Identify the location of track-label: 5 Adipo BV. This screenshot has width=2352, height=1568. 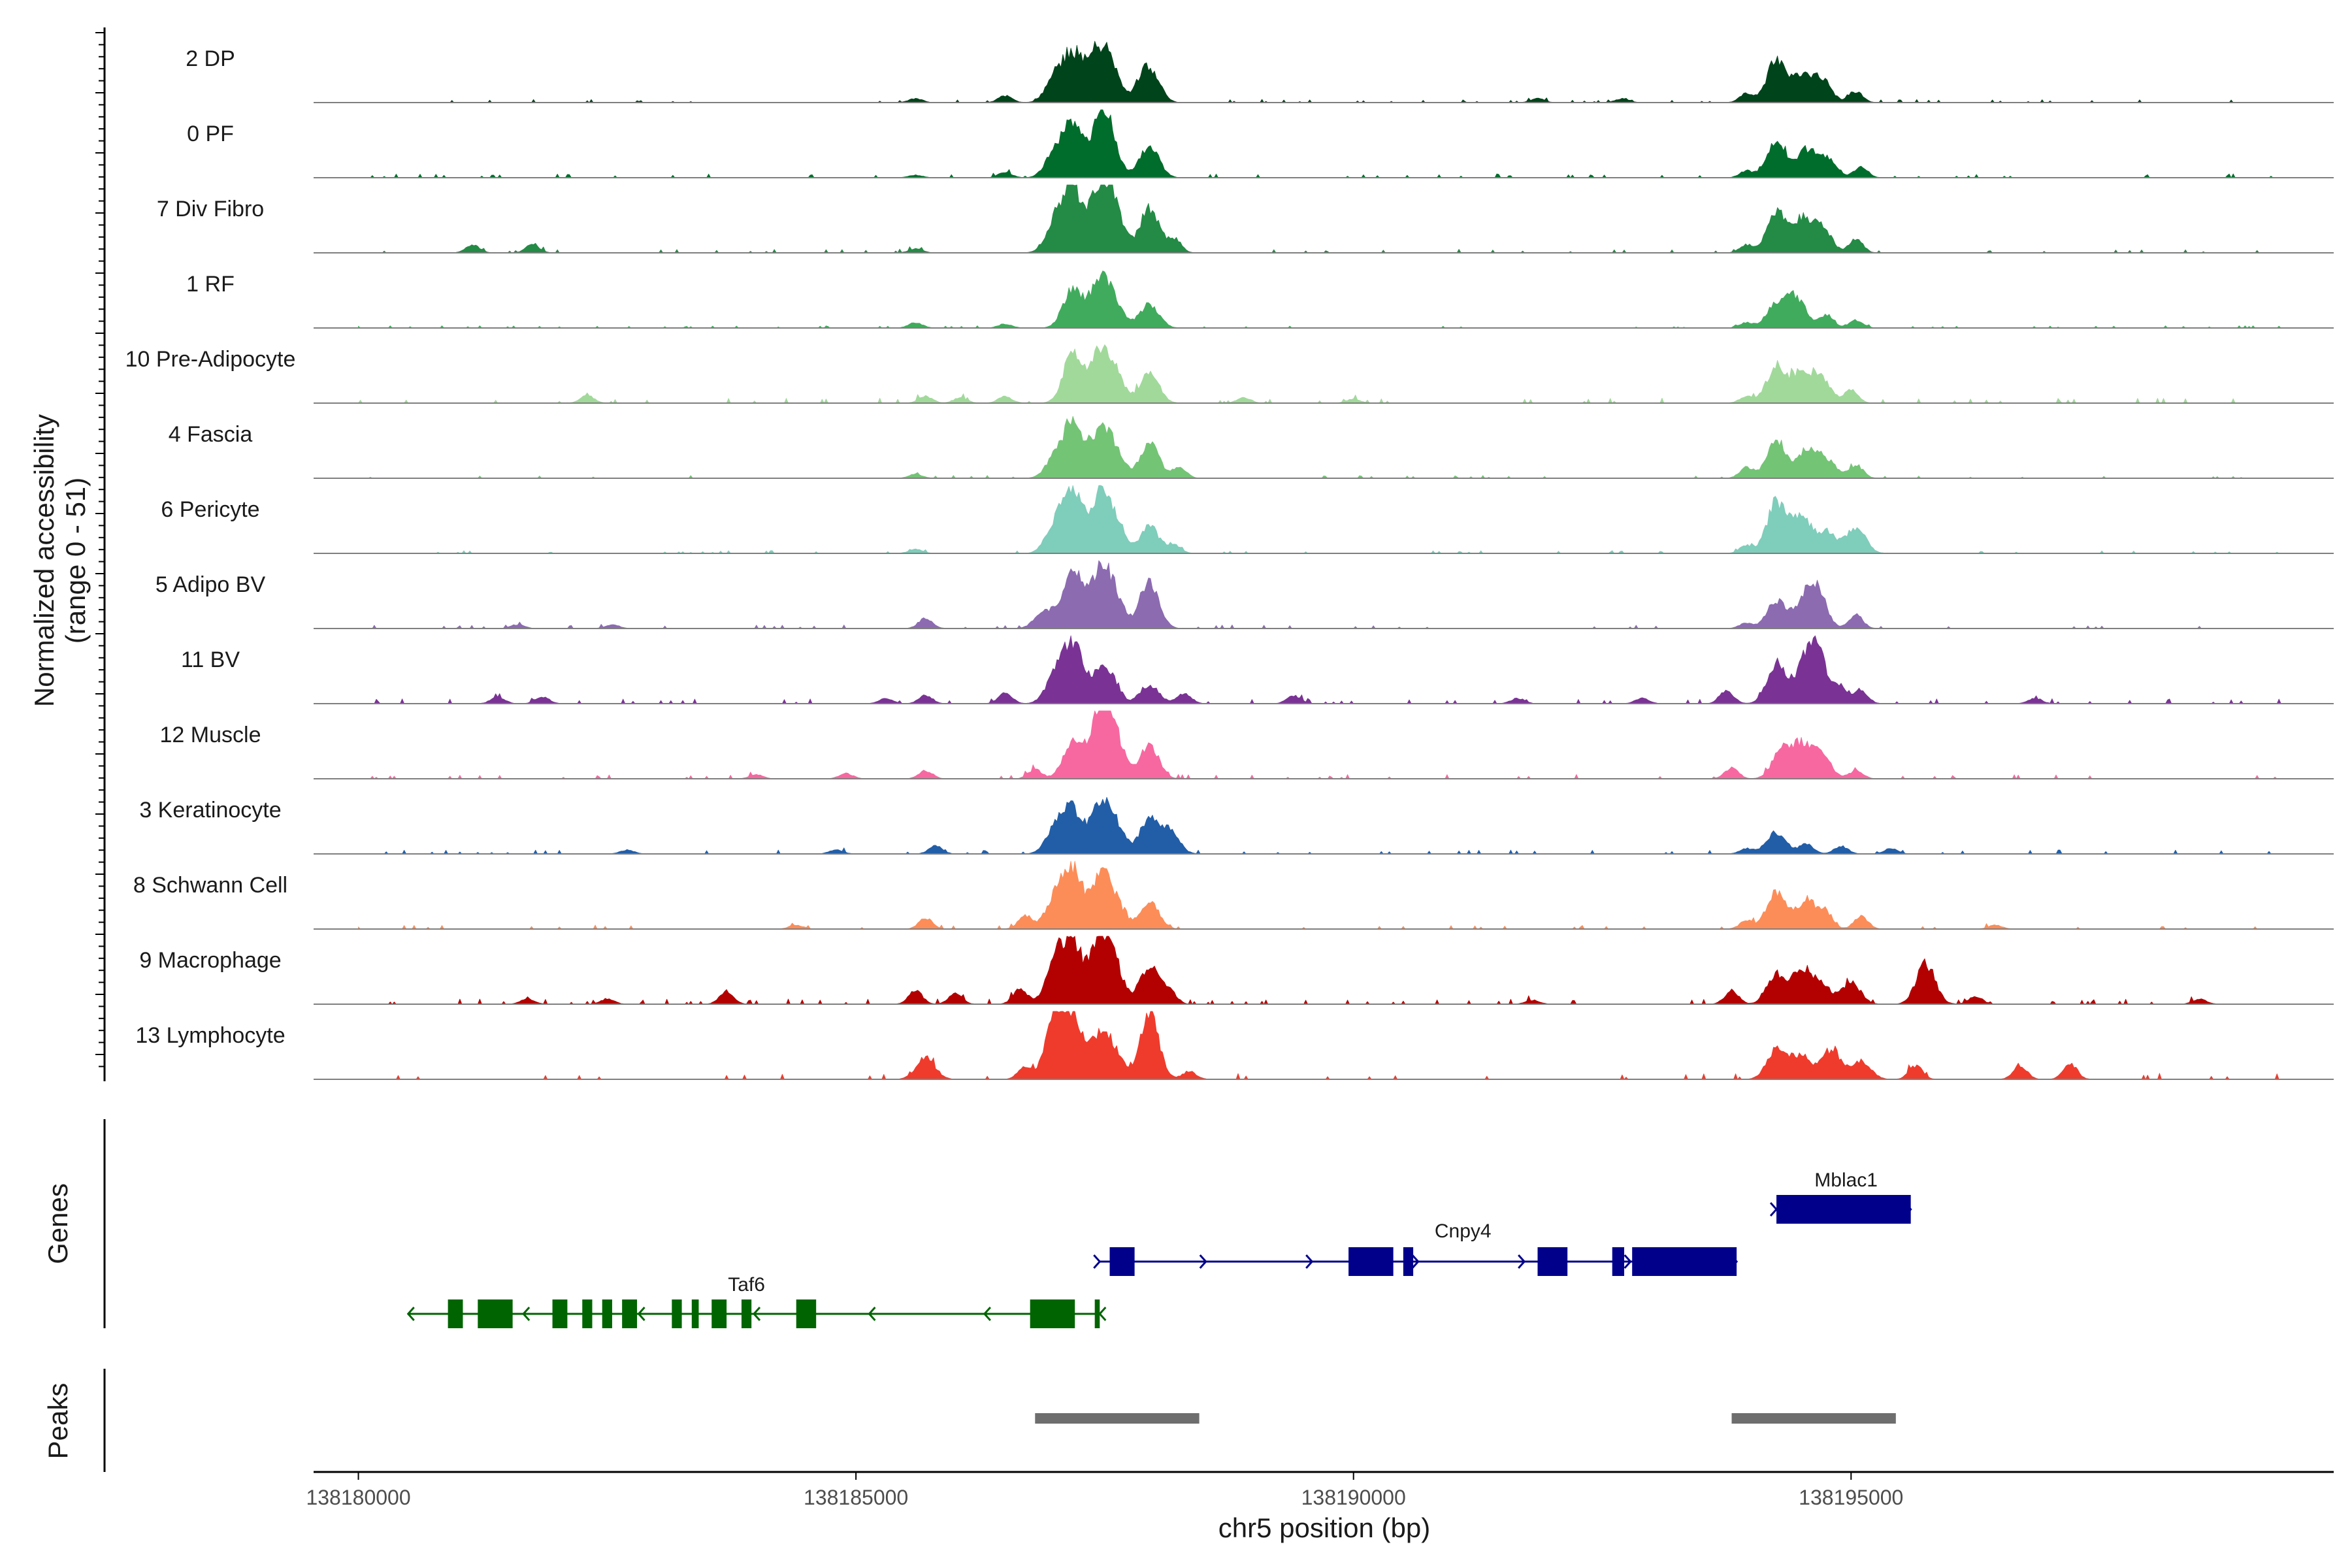
(210, 584).